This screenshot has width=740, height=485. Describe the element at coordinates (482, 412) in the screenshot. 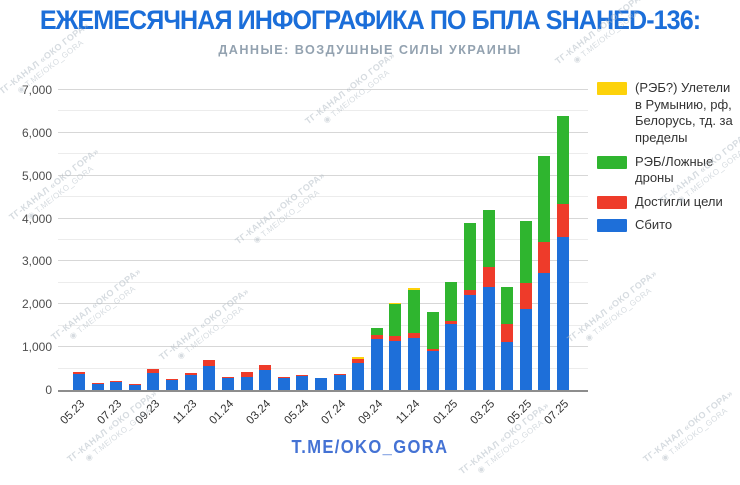

I see `x-tick-label: 03.25` at that location.